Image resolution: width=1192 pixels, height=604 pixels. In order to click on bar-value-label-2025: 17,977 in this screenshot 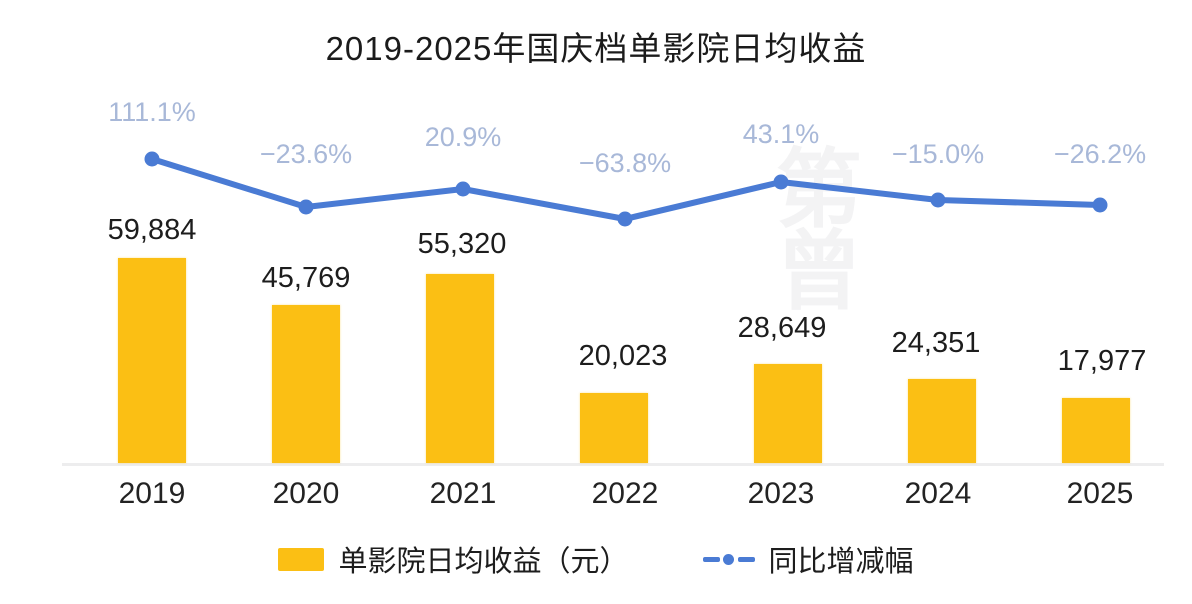, I will do `click(1102, 361)`.